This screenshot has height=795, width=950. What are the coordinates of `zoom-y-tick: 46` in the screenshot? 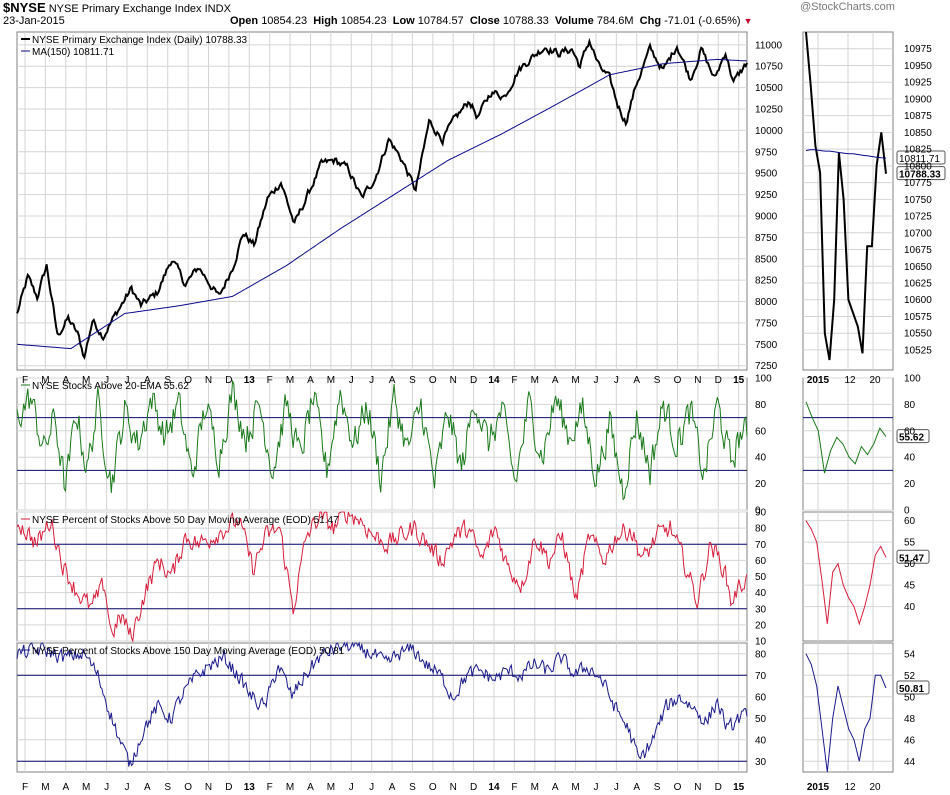 It's located at (910, 740).